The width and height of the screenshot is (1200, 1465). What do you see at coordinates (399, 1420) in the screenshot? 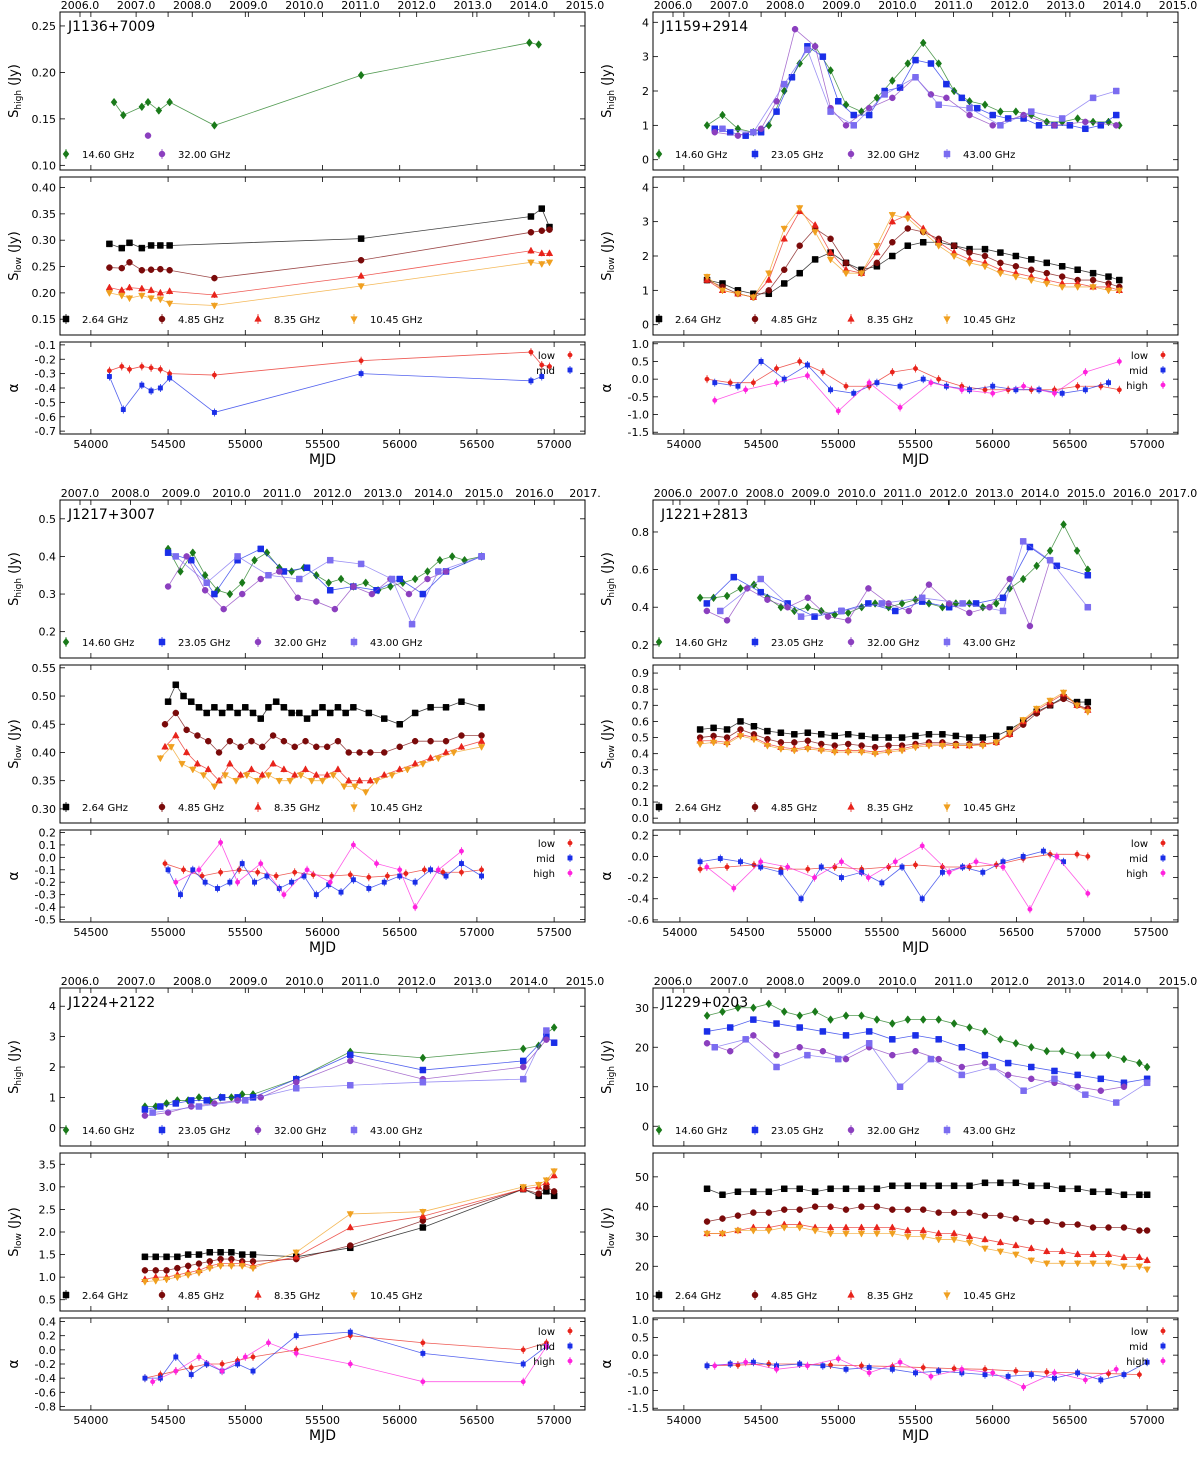
I see `x-tick-label: 56000` at bounding box center [399, 1420].